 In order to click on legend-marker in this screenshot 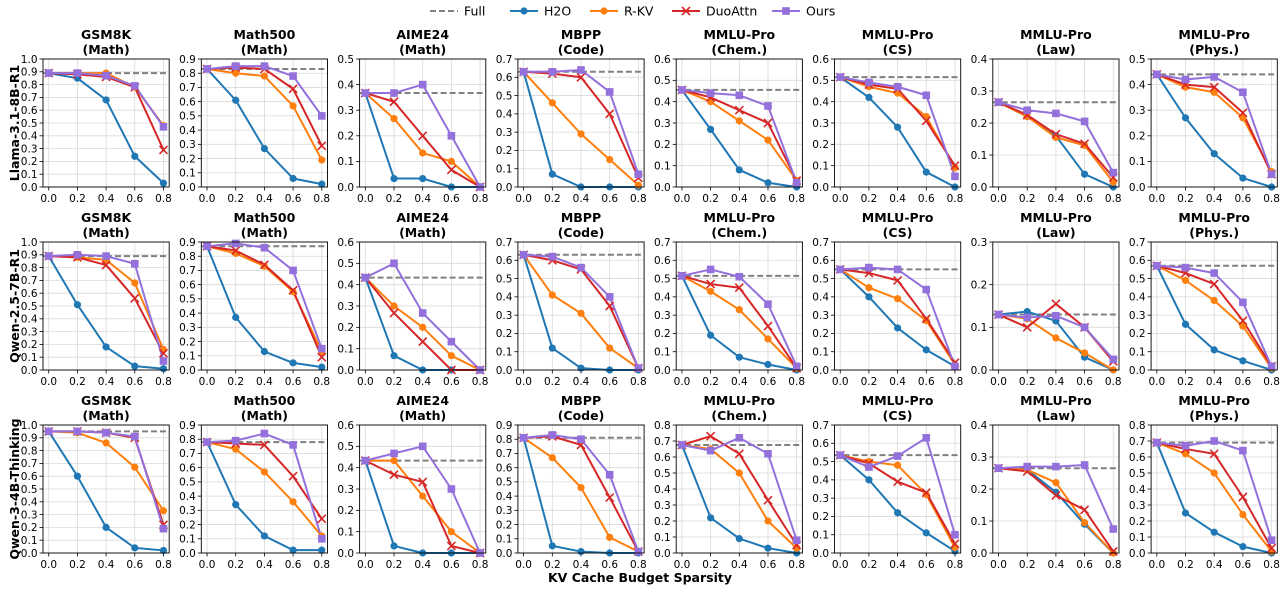, I will do `click(686, 11)`.